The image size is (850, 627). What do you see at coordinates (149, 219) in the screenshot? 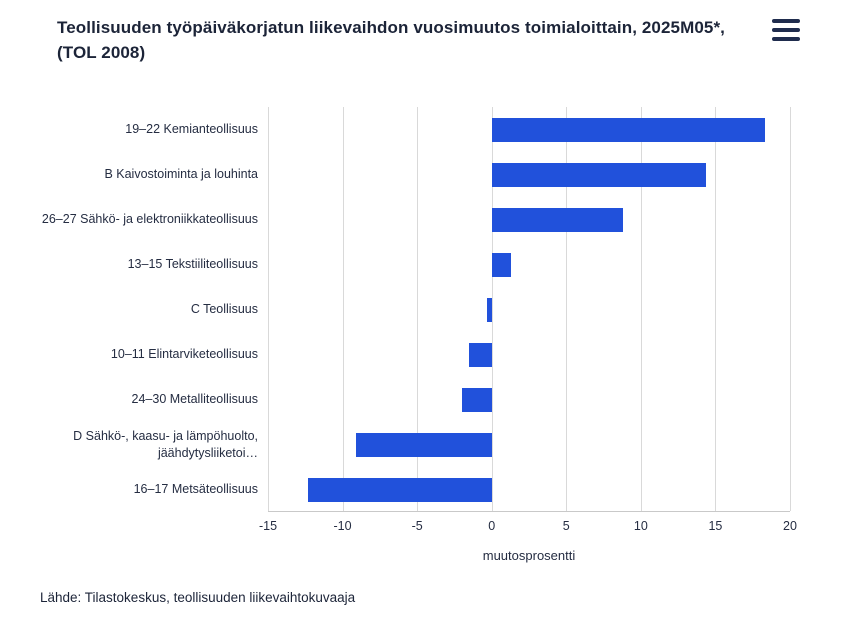
I see `category-label: 26–27 Sähkö- ja elektroniikkateollisuus` at bounding box center [149, 219].